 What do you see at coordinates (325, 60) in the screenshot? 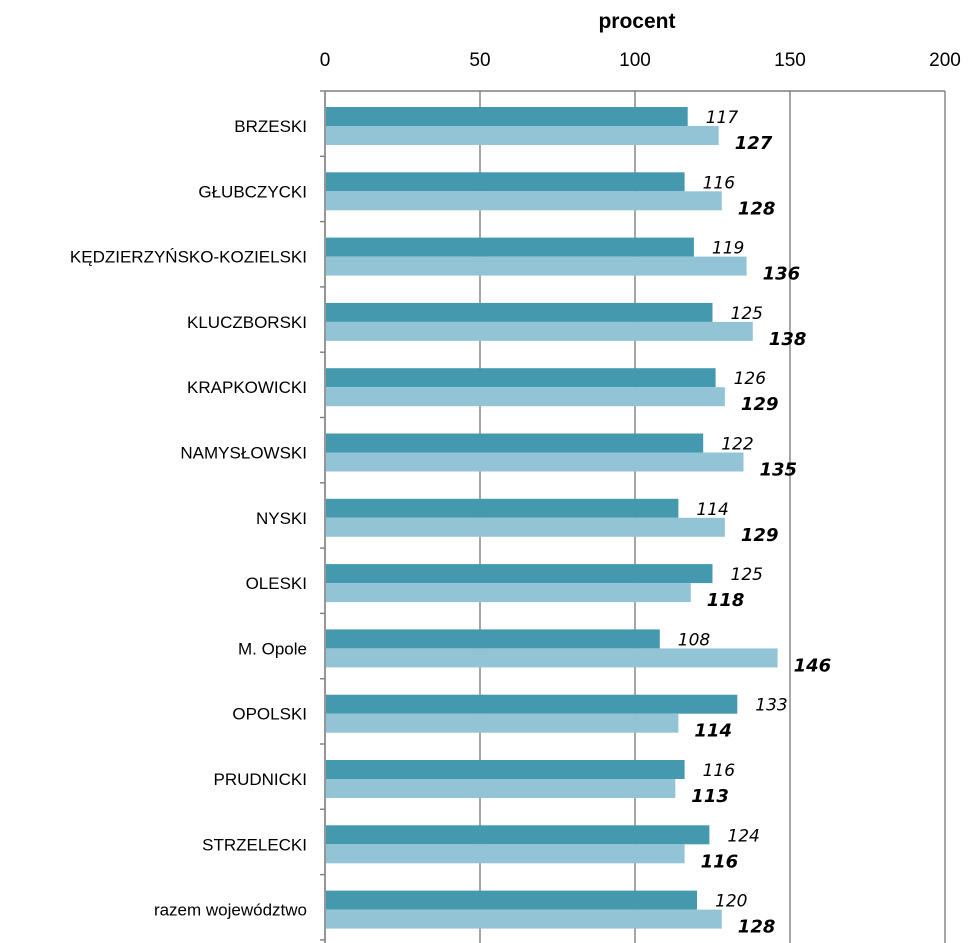
I see `x-tick-label: 0` at bounding box center [325, 60].